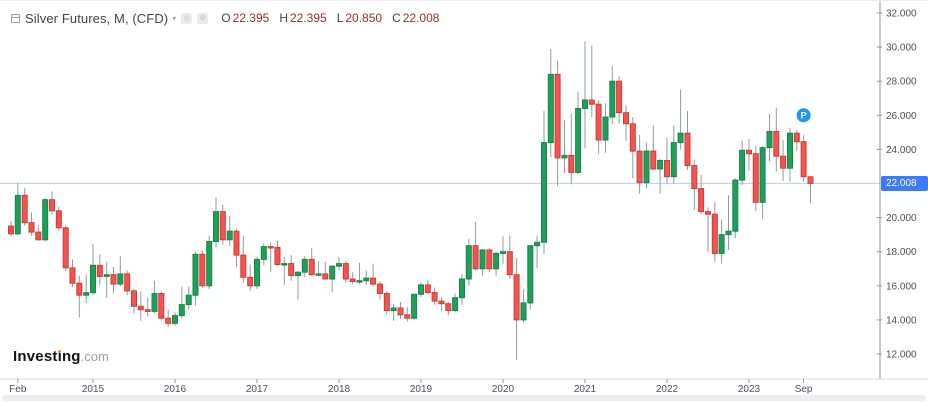 This screenshot has height=402, width=928. I want to click on svg-text: Feb, so click(18, 389).